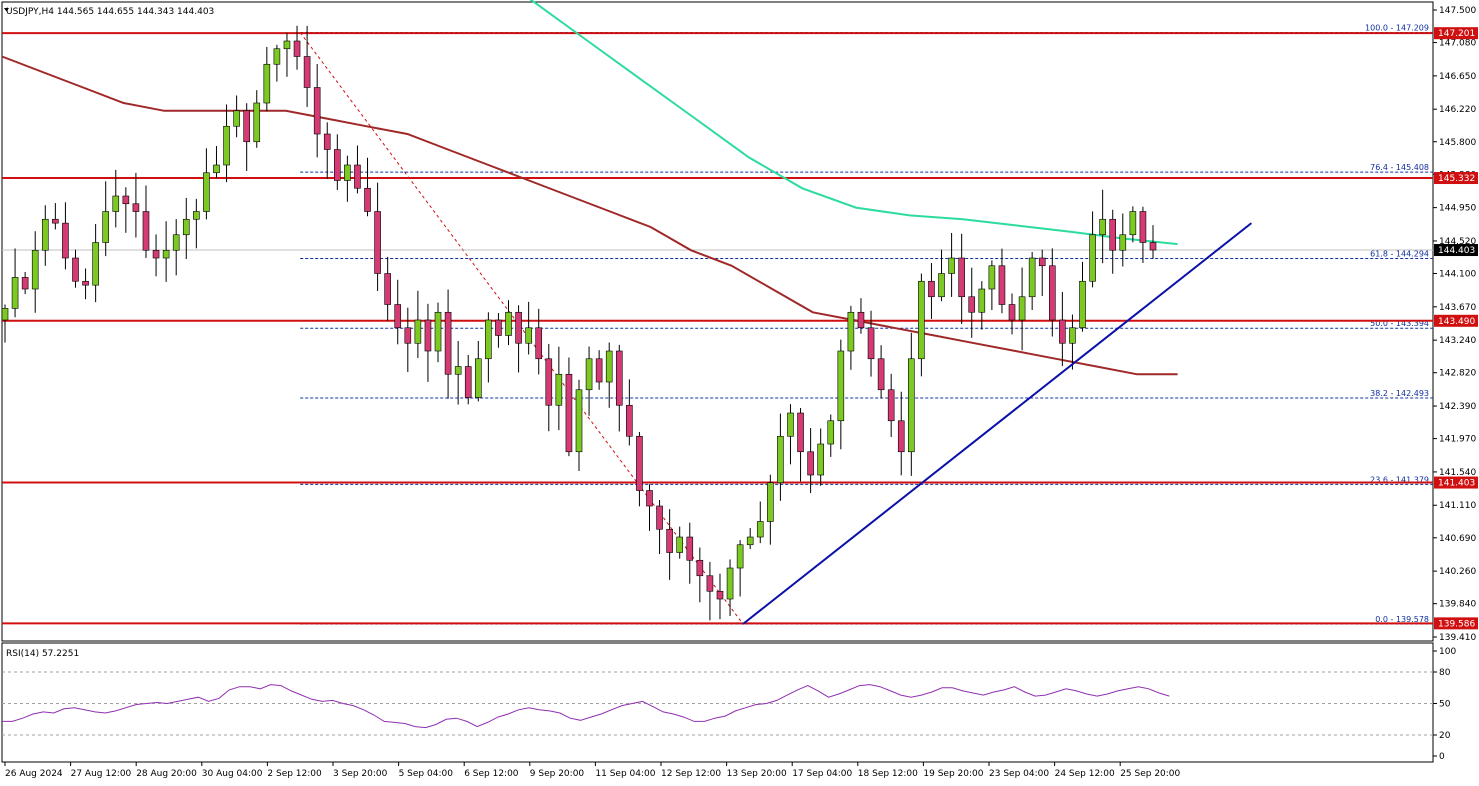  I want to click on rsi-tick-label: 100, so click(1447, 652).